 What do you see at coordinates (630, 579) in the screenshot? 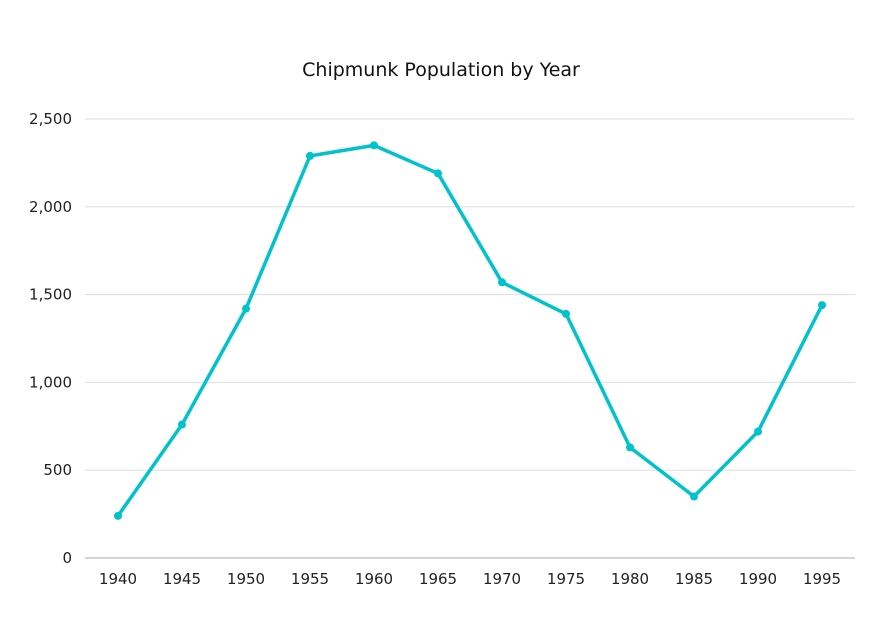
I see `x-tick-label: 1980` at bounding box center [630, 579].